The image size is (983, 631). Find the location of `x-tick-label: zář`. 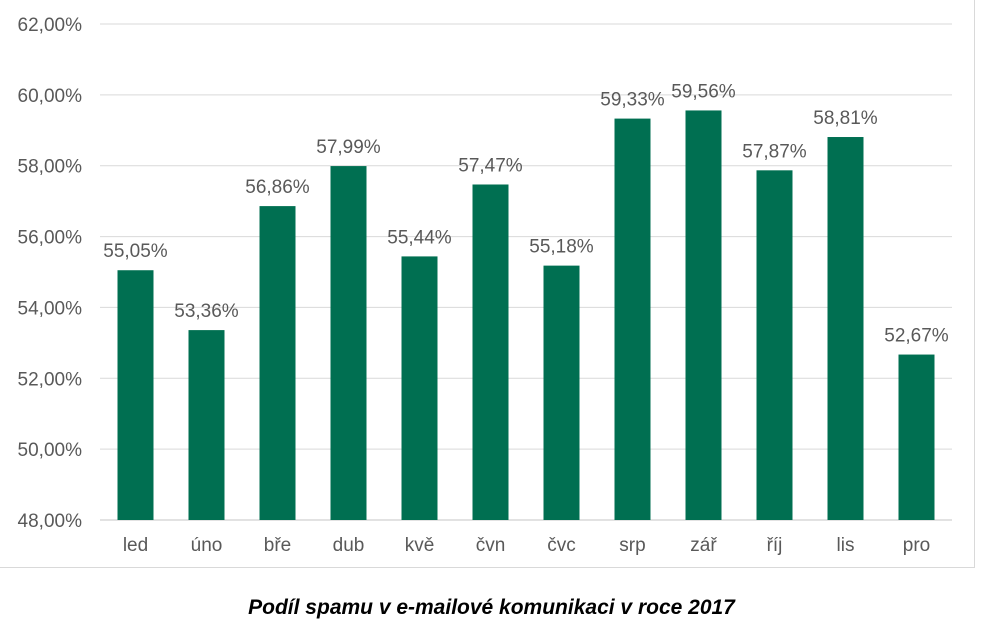

x-tick-label: zář is located at coordinates (703, 545).